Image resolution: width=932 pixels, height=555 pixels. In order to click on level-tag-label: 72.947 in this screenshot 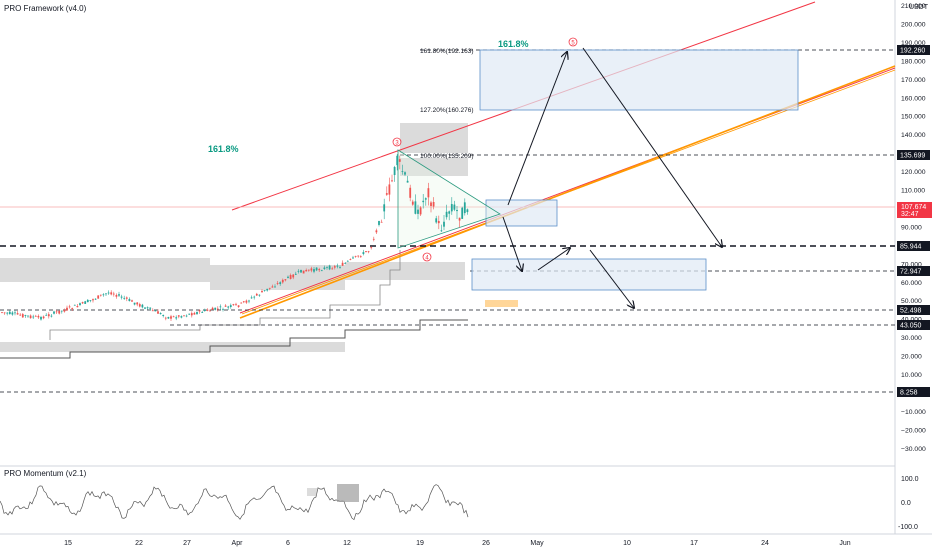, I will do `click(911, 272)`.